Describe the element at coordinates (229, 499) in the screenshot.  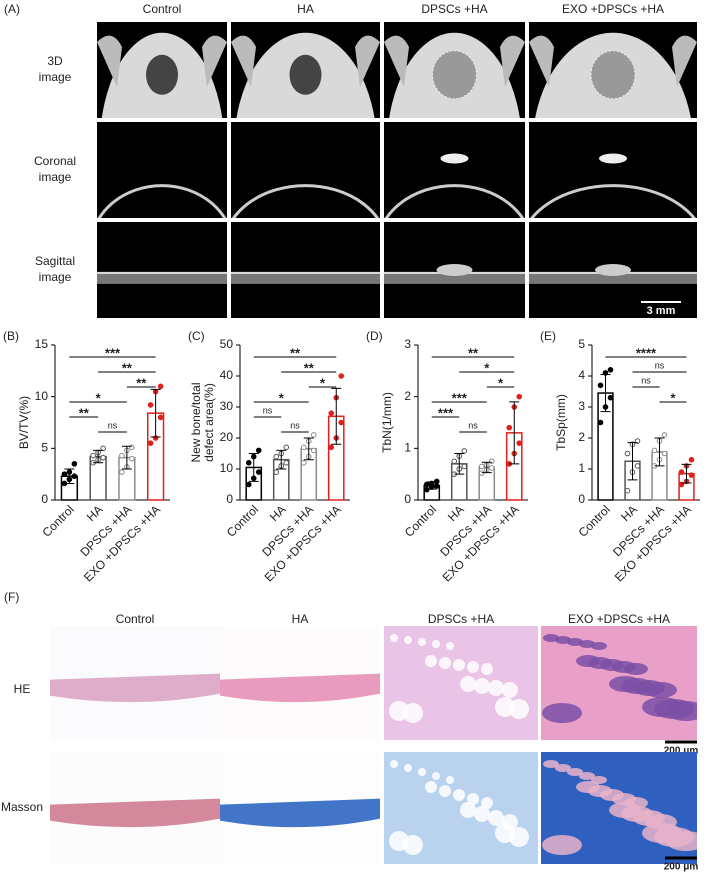
I see `y-tick-label: 0` at that location.